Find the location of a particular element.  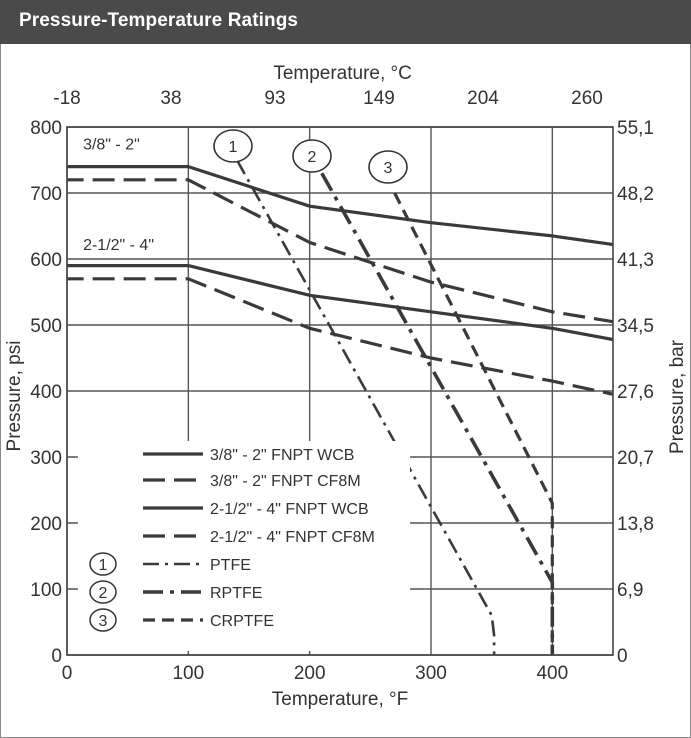

legend-label-6: RPTFE is located at coordinates (236, 593).